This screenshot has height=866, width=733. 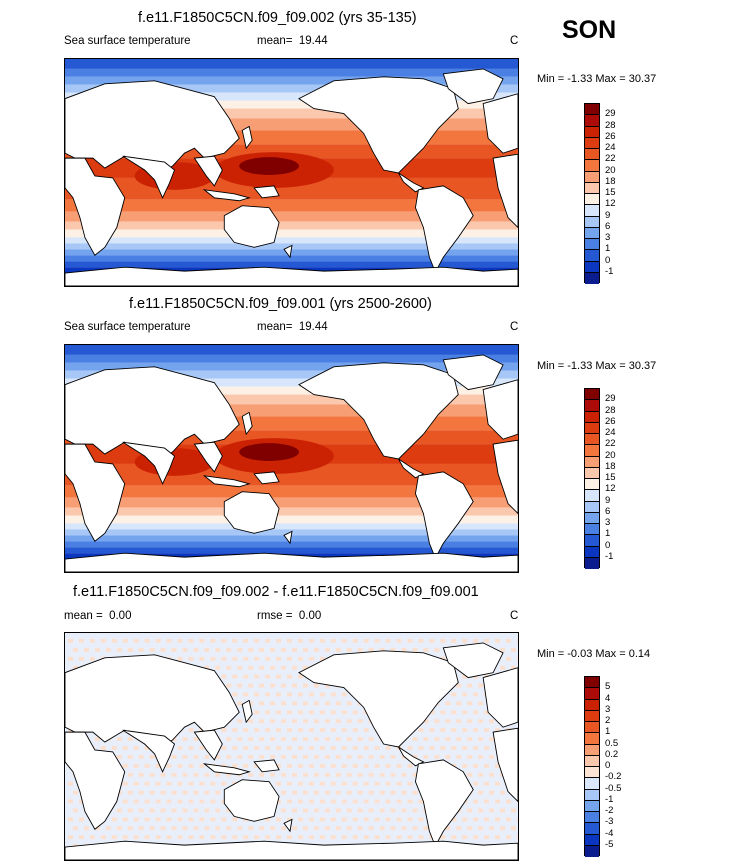 I want to click on colorbar-tick-label: -1, so click(x=609, y=271).